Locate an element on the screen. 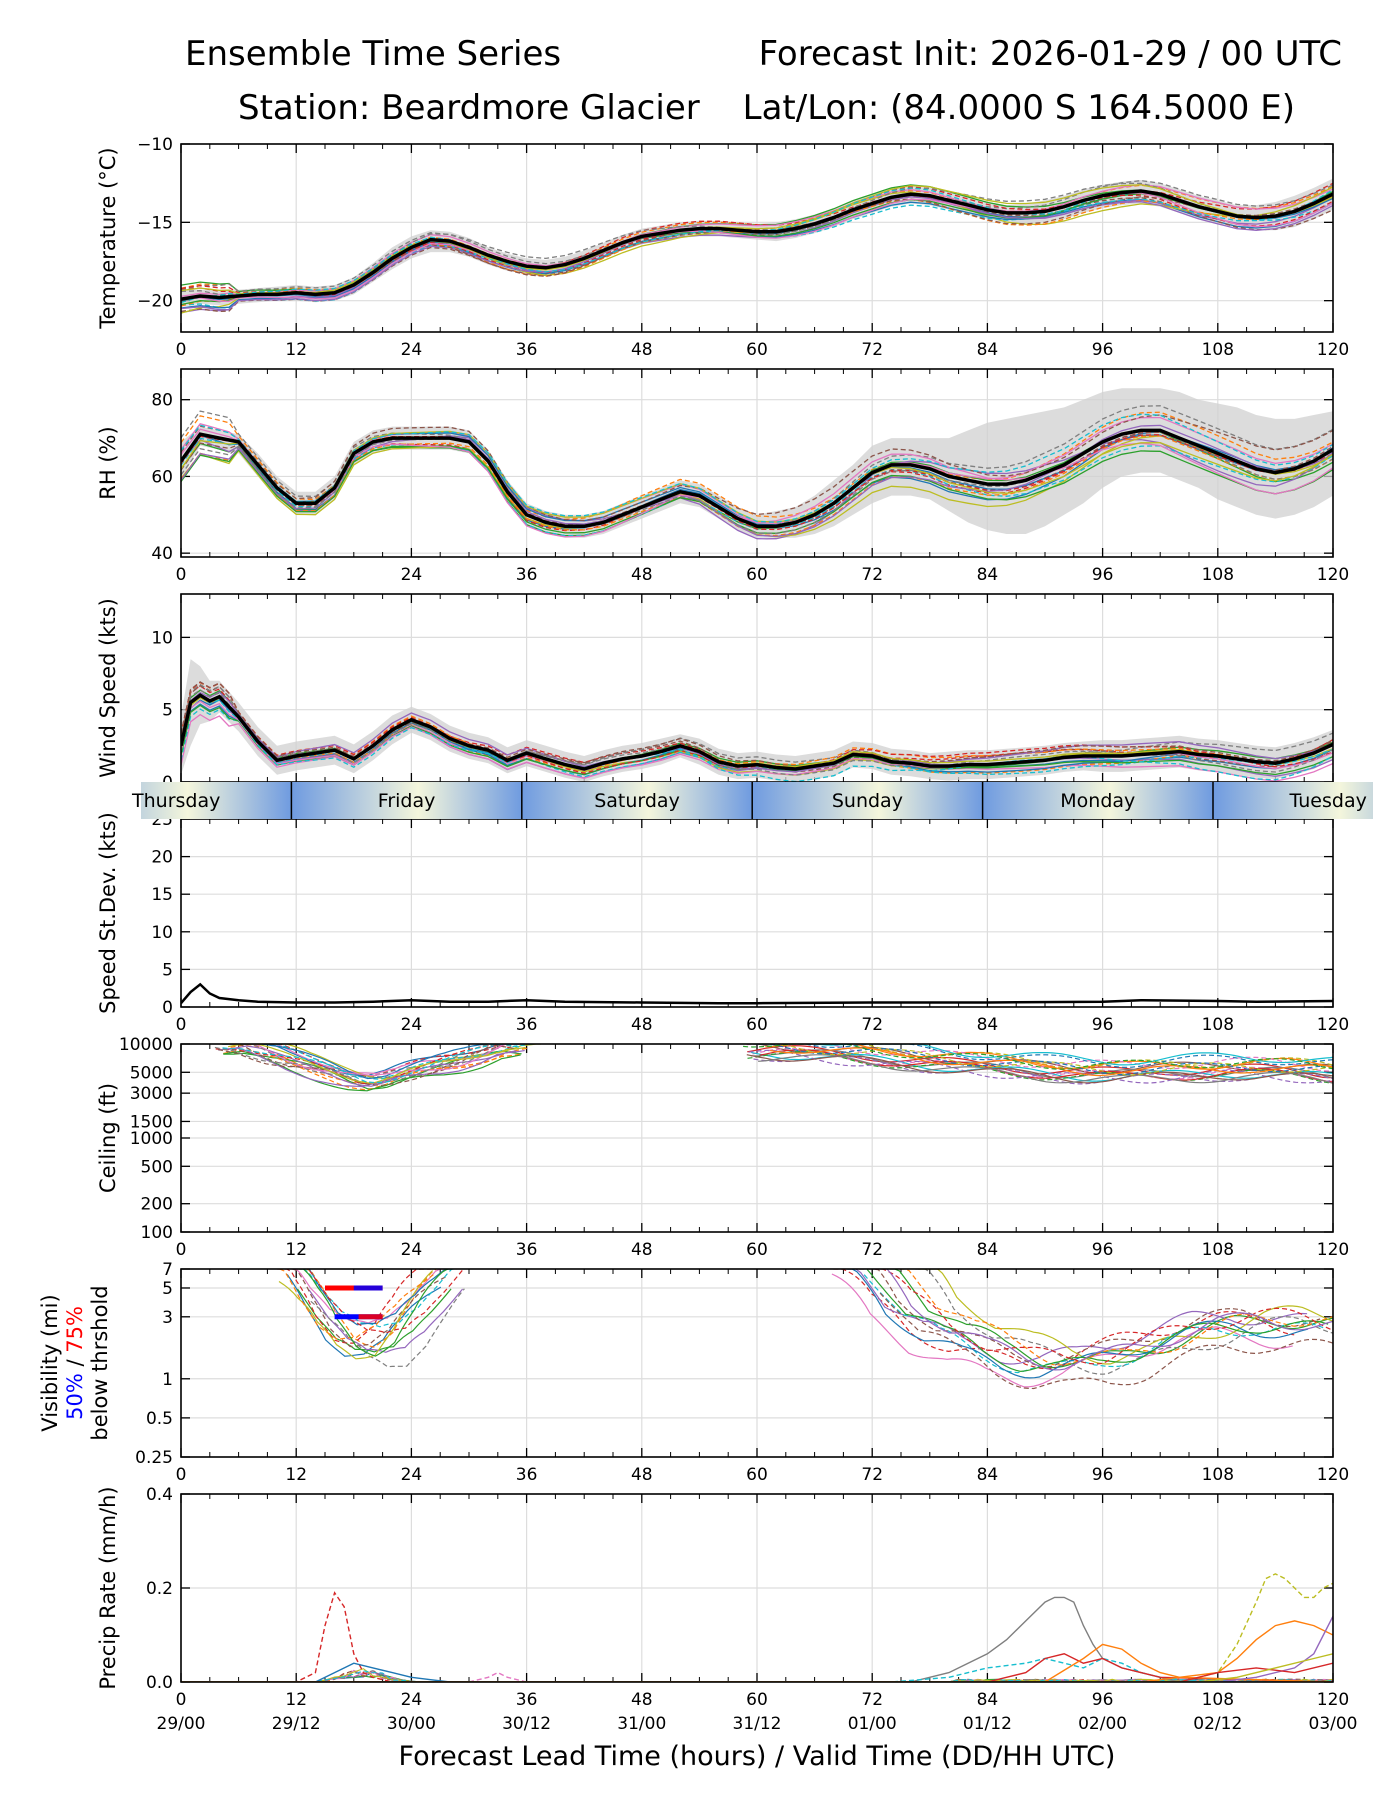 The image size is (1400, 1800). visibility-y-tick-label: 7 is located at coordinates (167, 1270).